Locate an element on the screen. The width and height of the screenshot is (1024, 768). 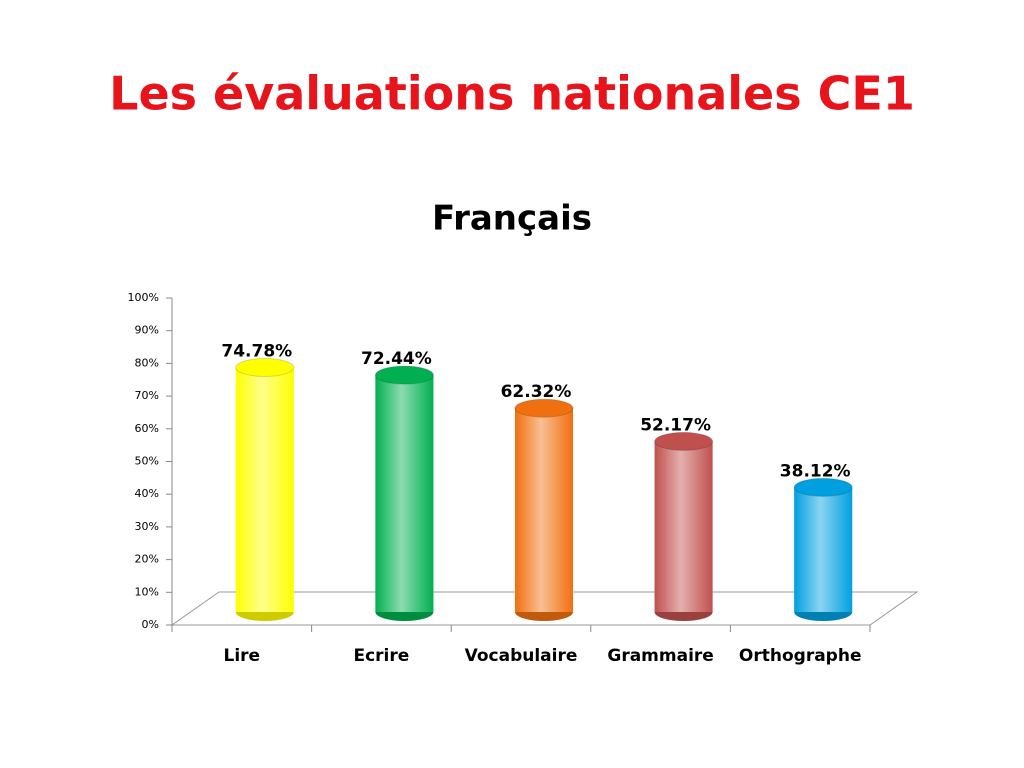
value-label: 72.44% is located at coordinates (396, 359).